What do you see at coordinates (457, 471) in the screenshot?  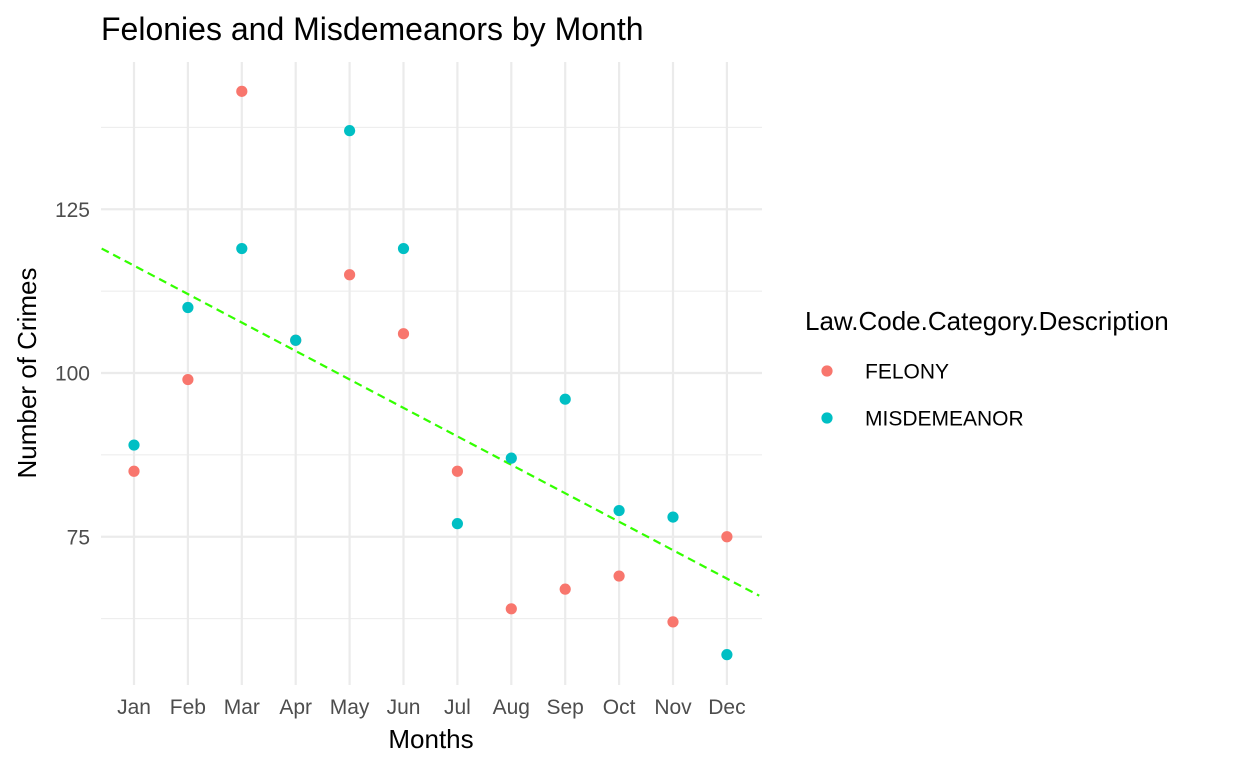 I see `point-felony-jul` at bounding box center [457, 471].